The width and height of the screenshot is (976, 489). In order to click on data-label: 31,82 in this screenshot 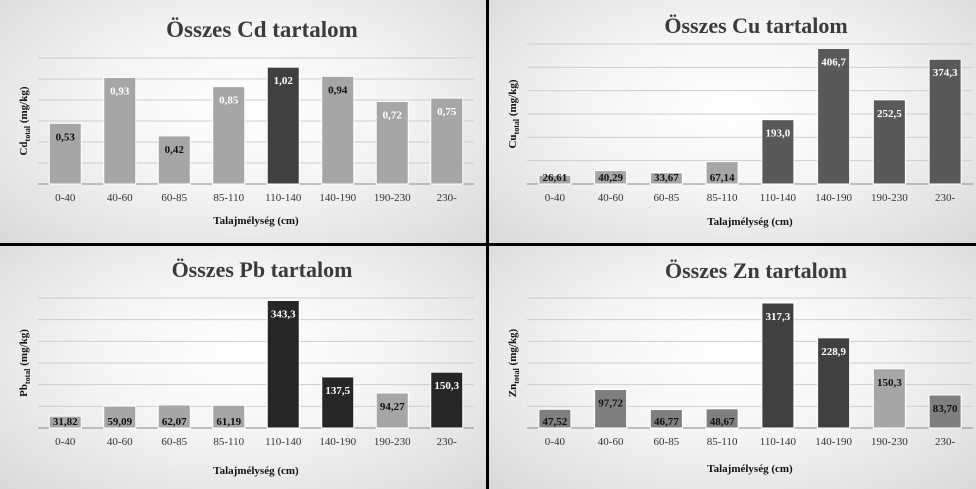, I will do `click(65, 422)`.